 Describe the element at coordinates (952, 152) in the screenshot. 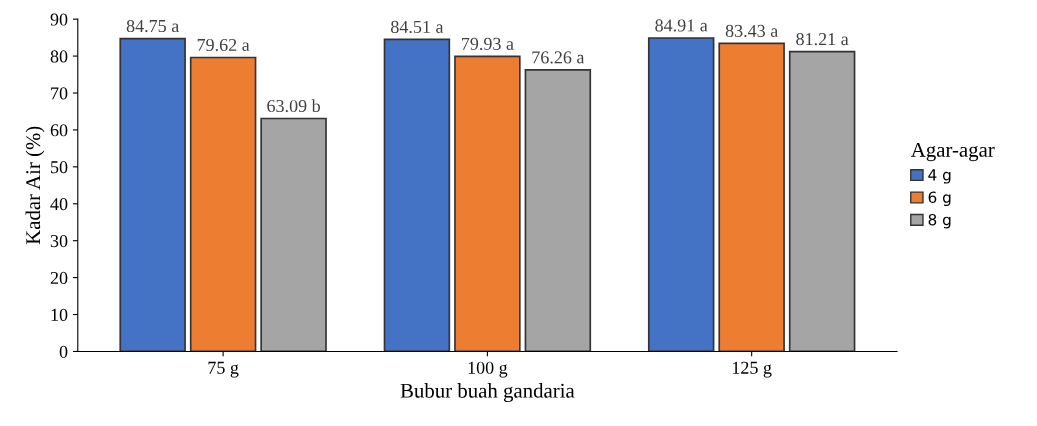

I see `legend-title: Agar-agar` at that location.